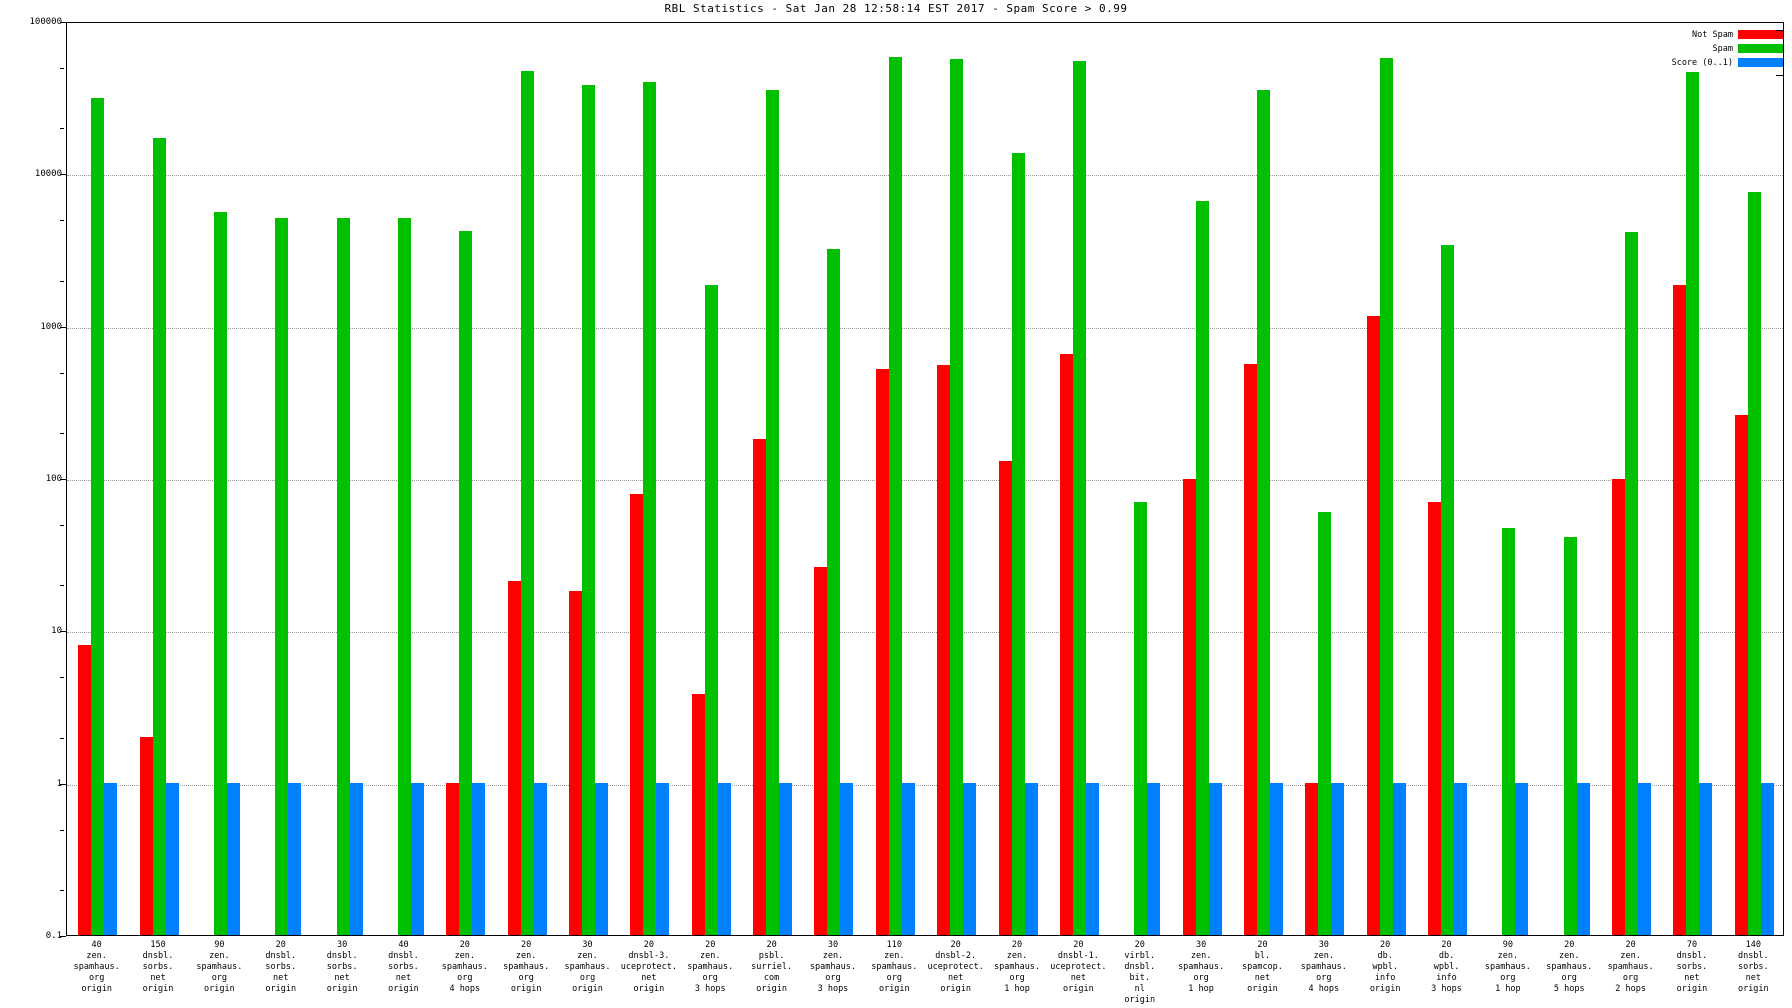 This screenshot has height=1008, width=1792. I want to click on x-tick-label: 30 zen. spamhaus. org origin, so click(587, 967).